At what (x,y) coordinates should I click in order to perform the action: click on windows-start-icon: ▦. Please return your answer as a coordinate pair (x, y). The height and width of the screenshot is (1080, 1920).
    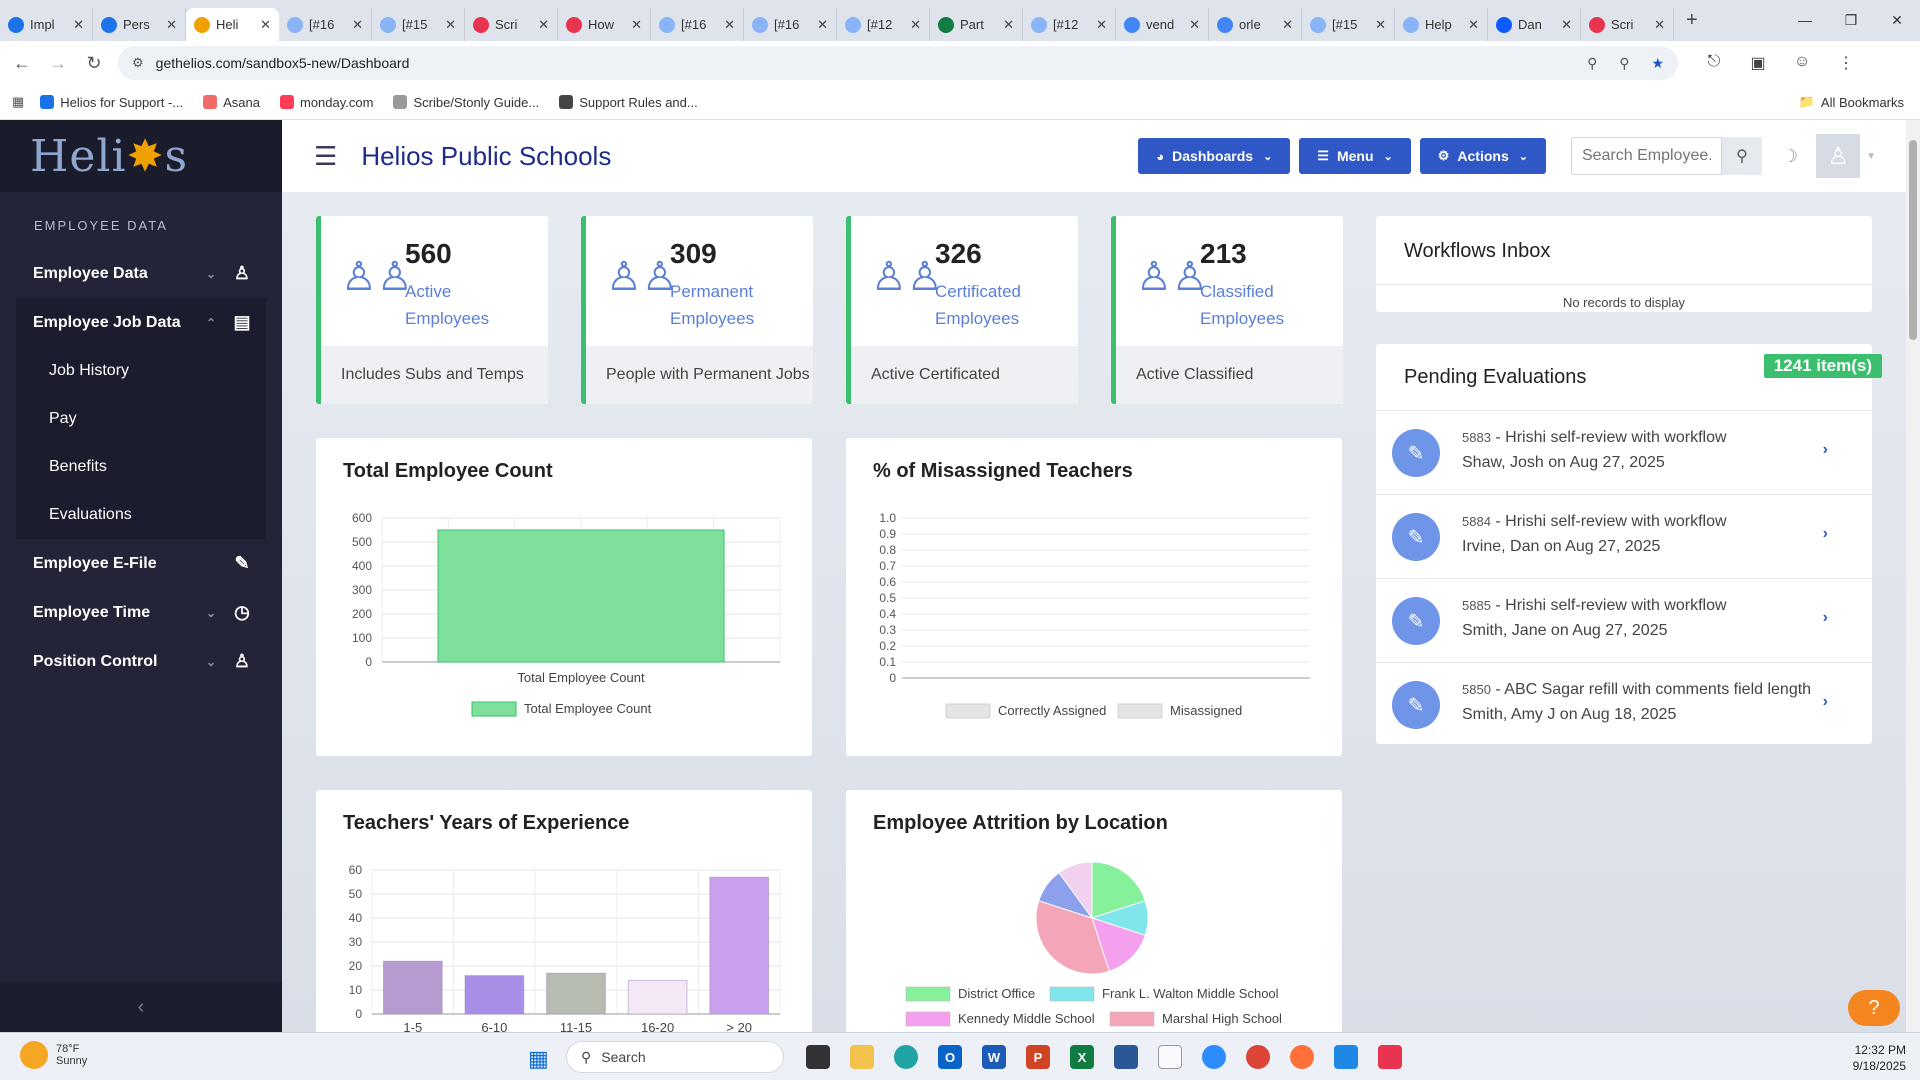
    Looking at the image, I should click on (538, 1058).